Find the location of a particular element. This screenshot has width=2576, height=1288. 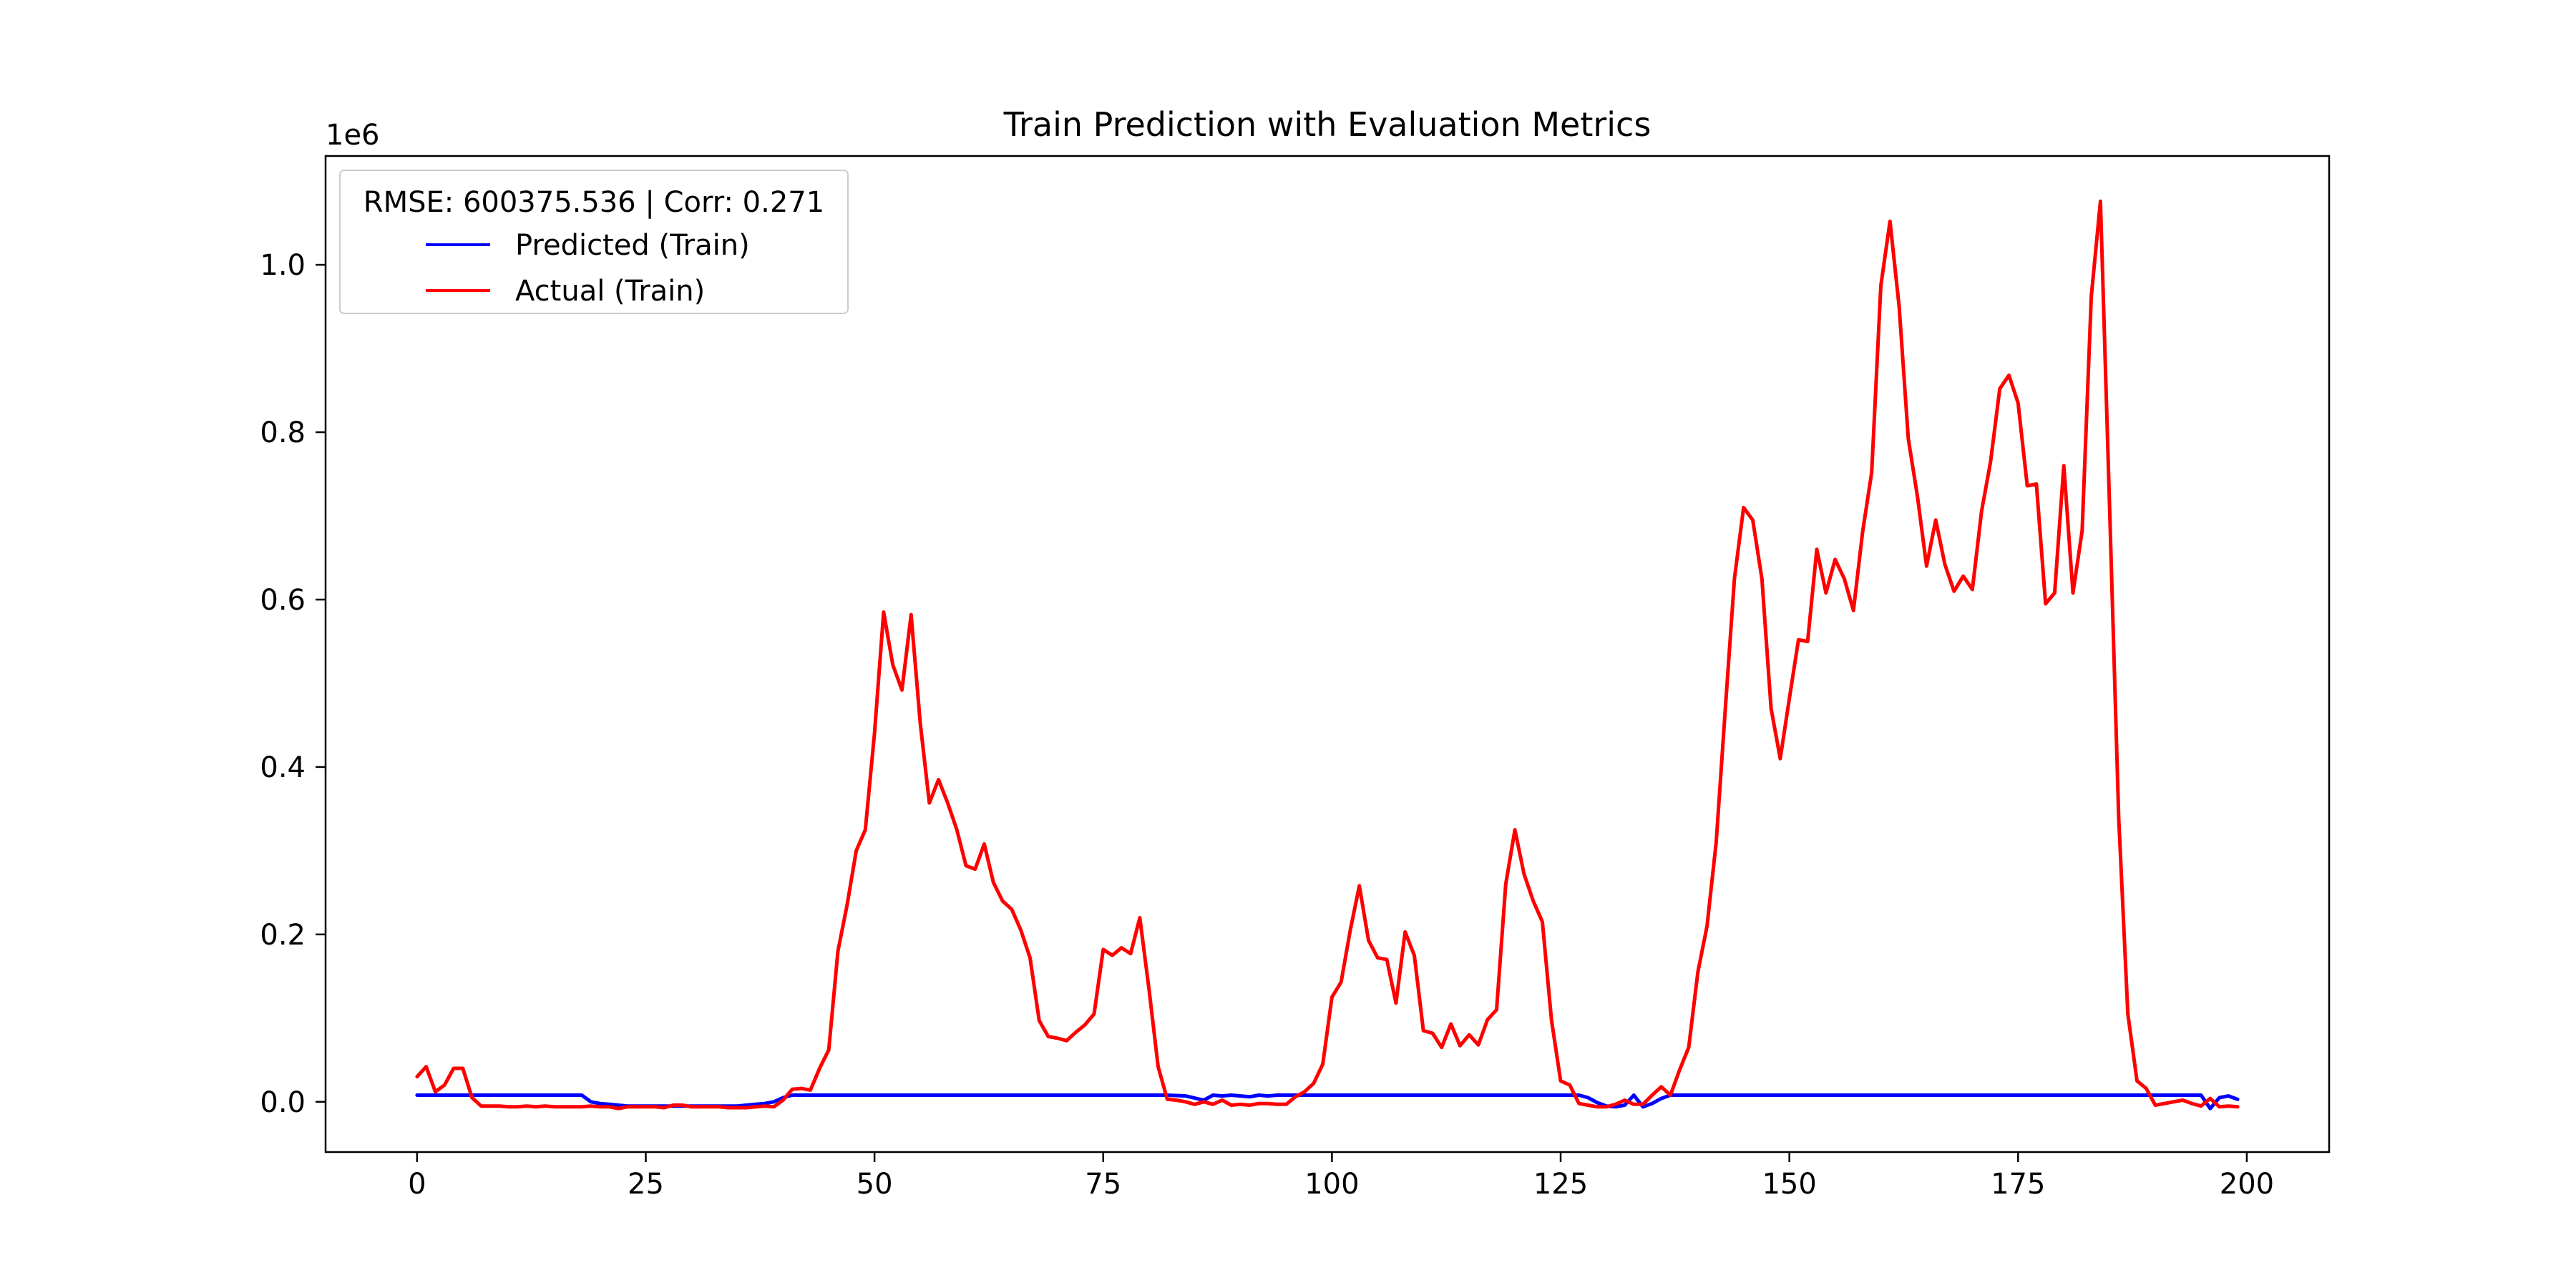

y-tick-label: 0.4 is located at coordinates (283, 767).